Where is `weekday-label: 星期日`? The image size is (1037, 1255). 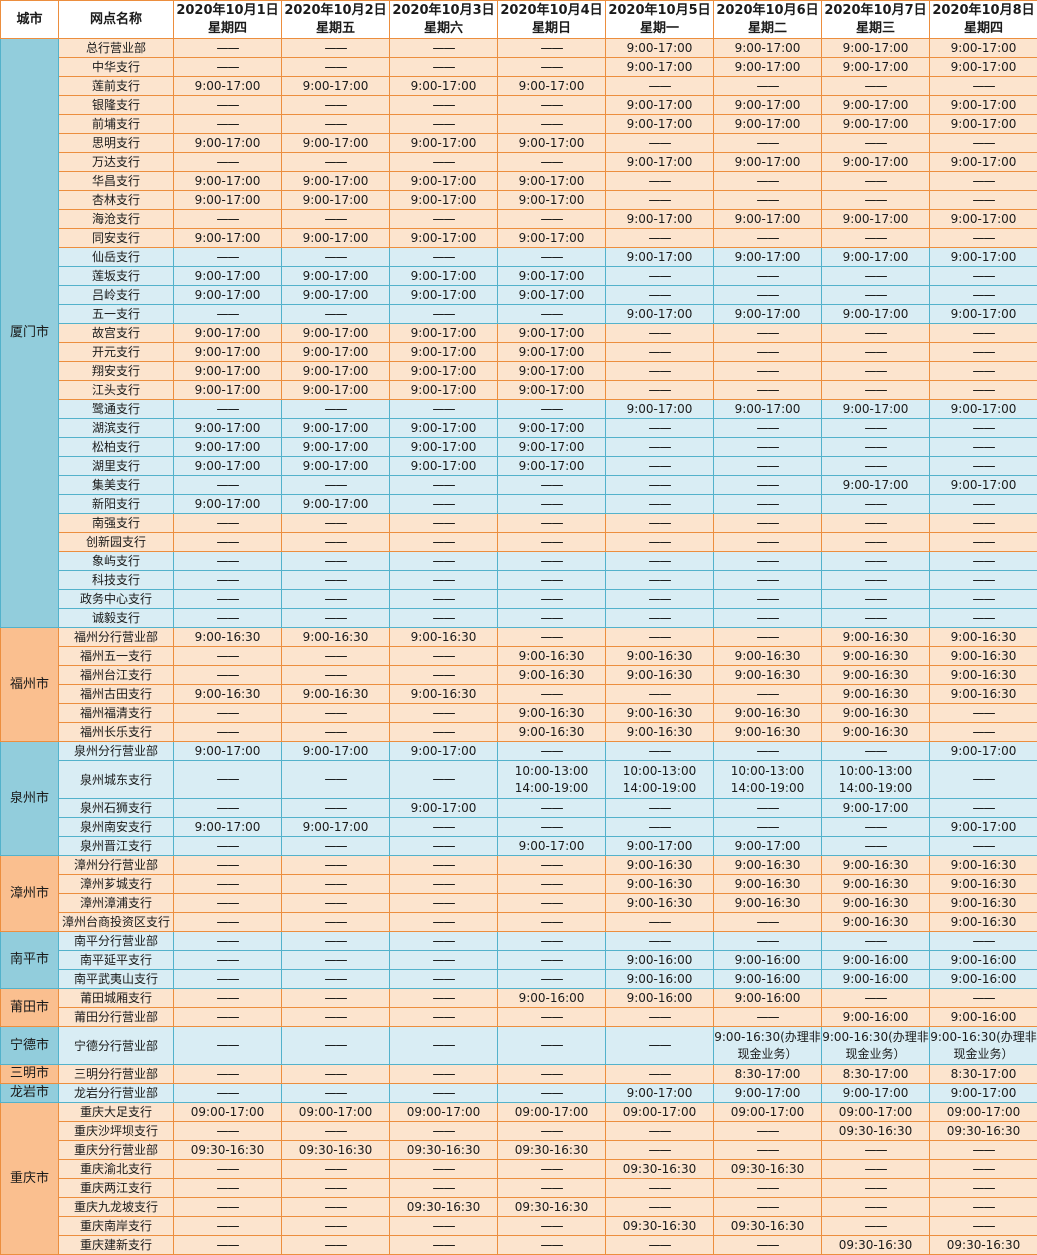 weekday-label: 星期日 is located at coordinates (551, 29).